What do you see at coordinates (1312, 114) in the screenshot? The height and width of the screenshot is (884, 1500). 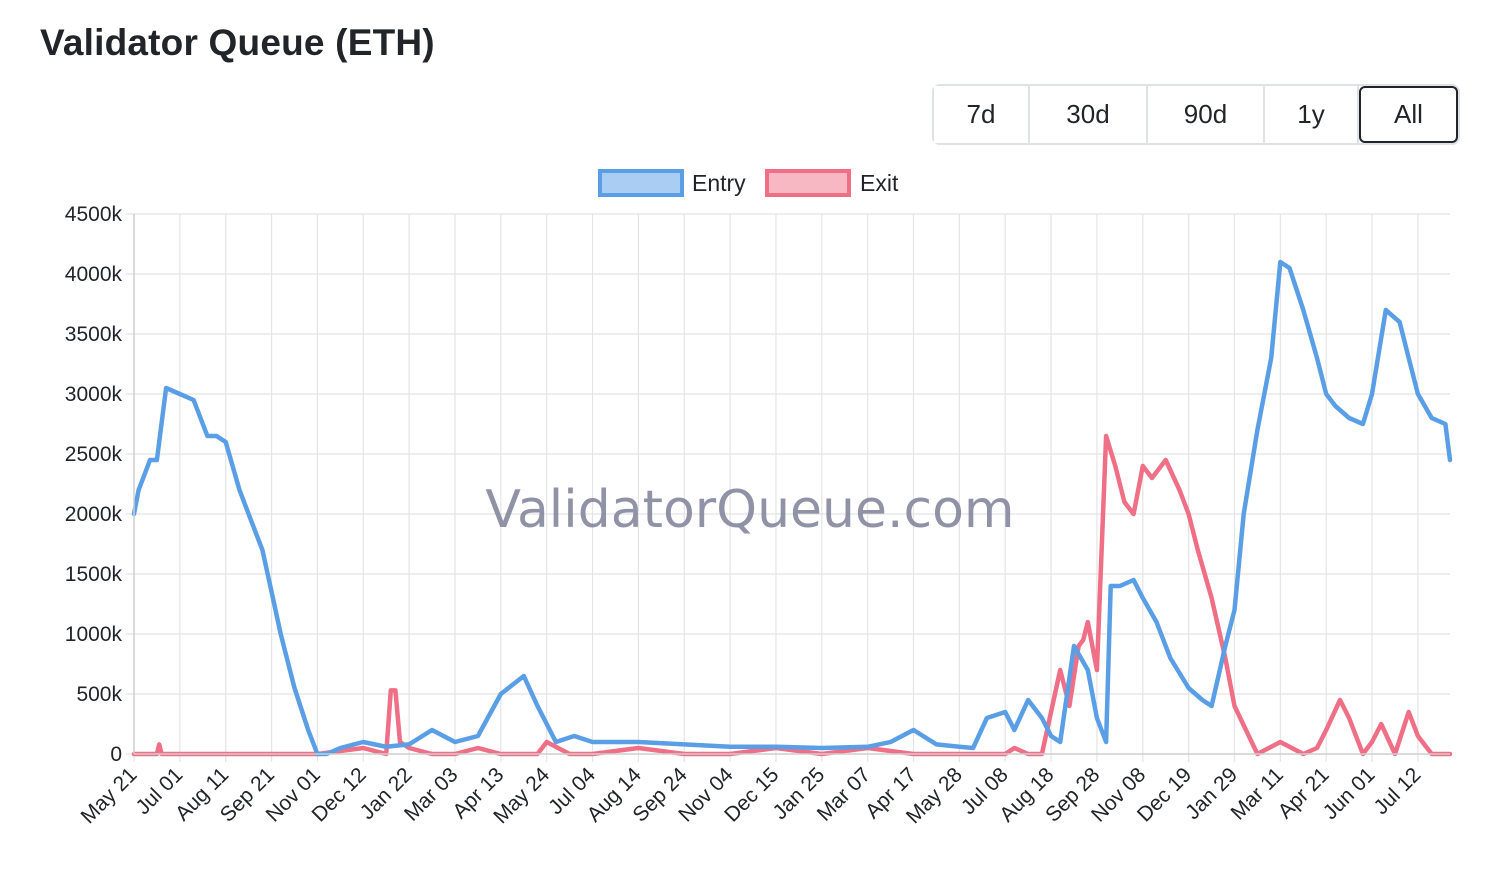 I see `range-1y-button: 1y` at bounding box center [1312, 114].